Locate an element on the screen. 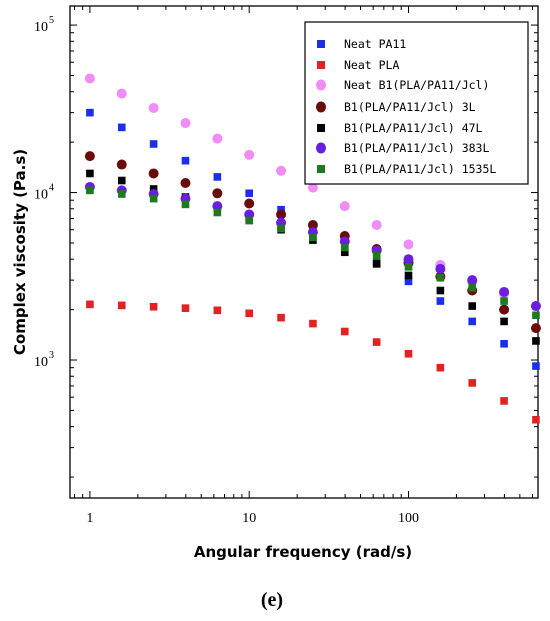 The width and height of the screenshot is (550, 621). y-tick-exponent: 4 is located at coordinates (51, 188).